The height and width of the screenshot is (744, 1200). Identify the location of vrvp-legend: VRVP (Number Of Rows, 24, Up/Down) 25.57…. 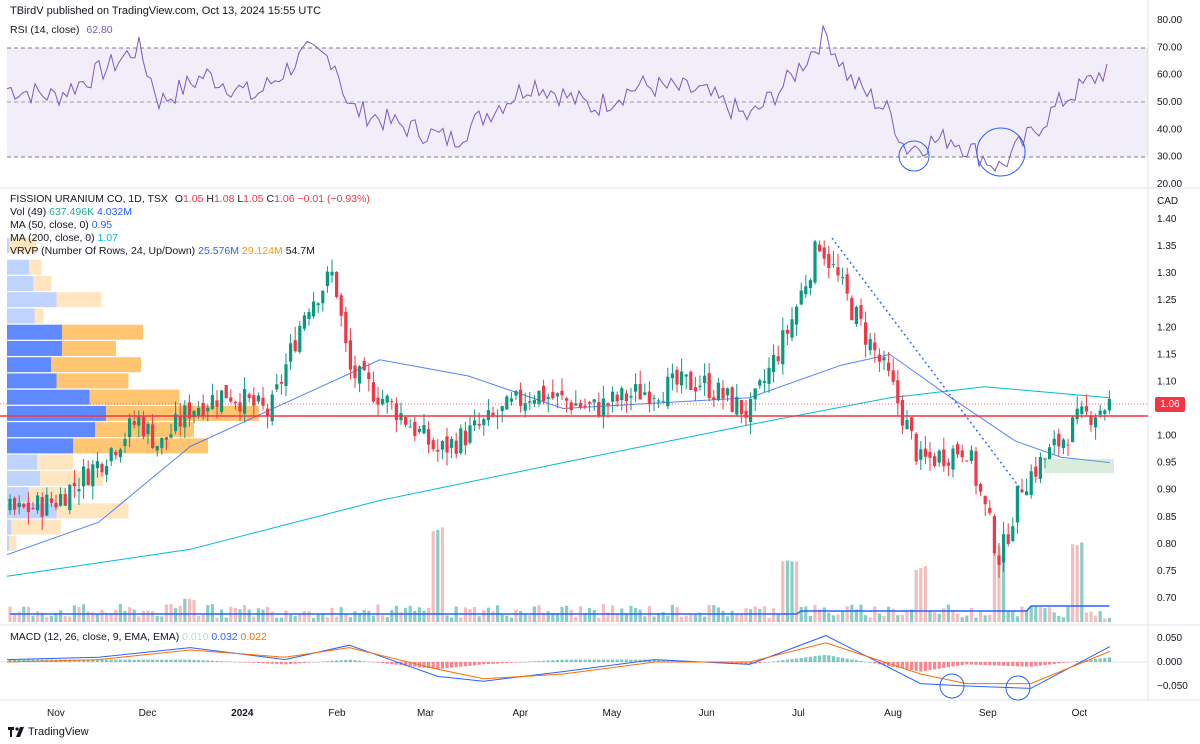
(162, 251).